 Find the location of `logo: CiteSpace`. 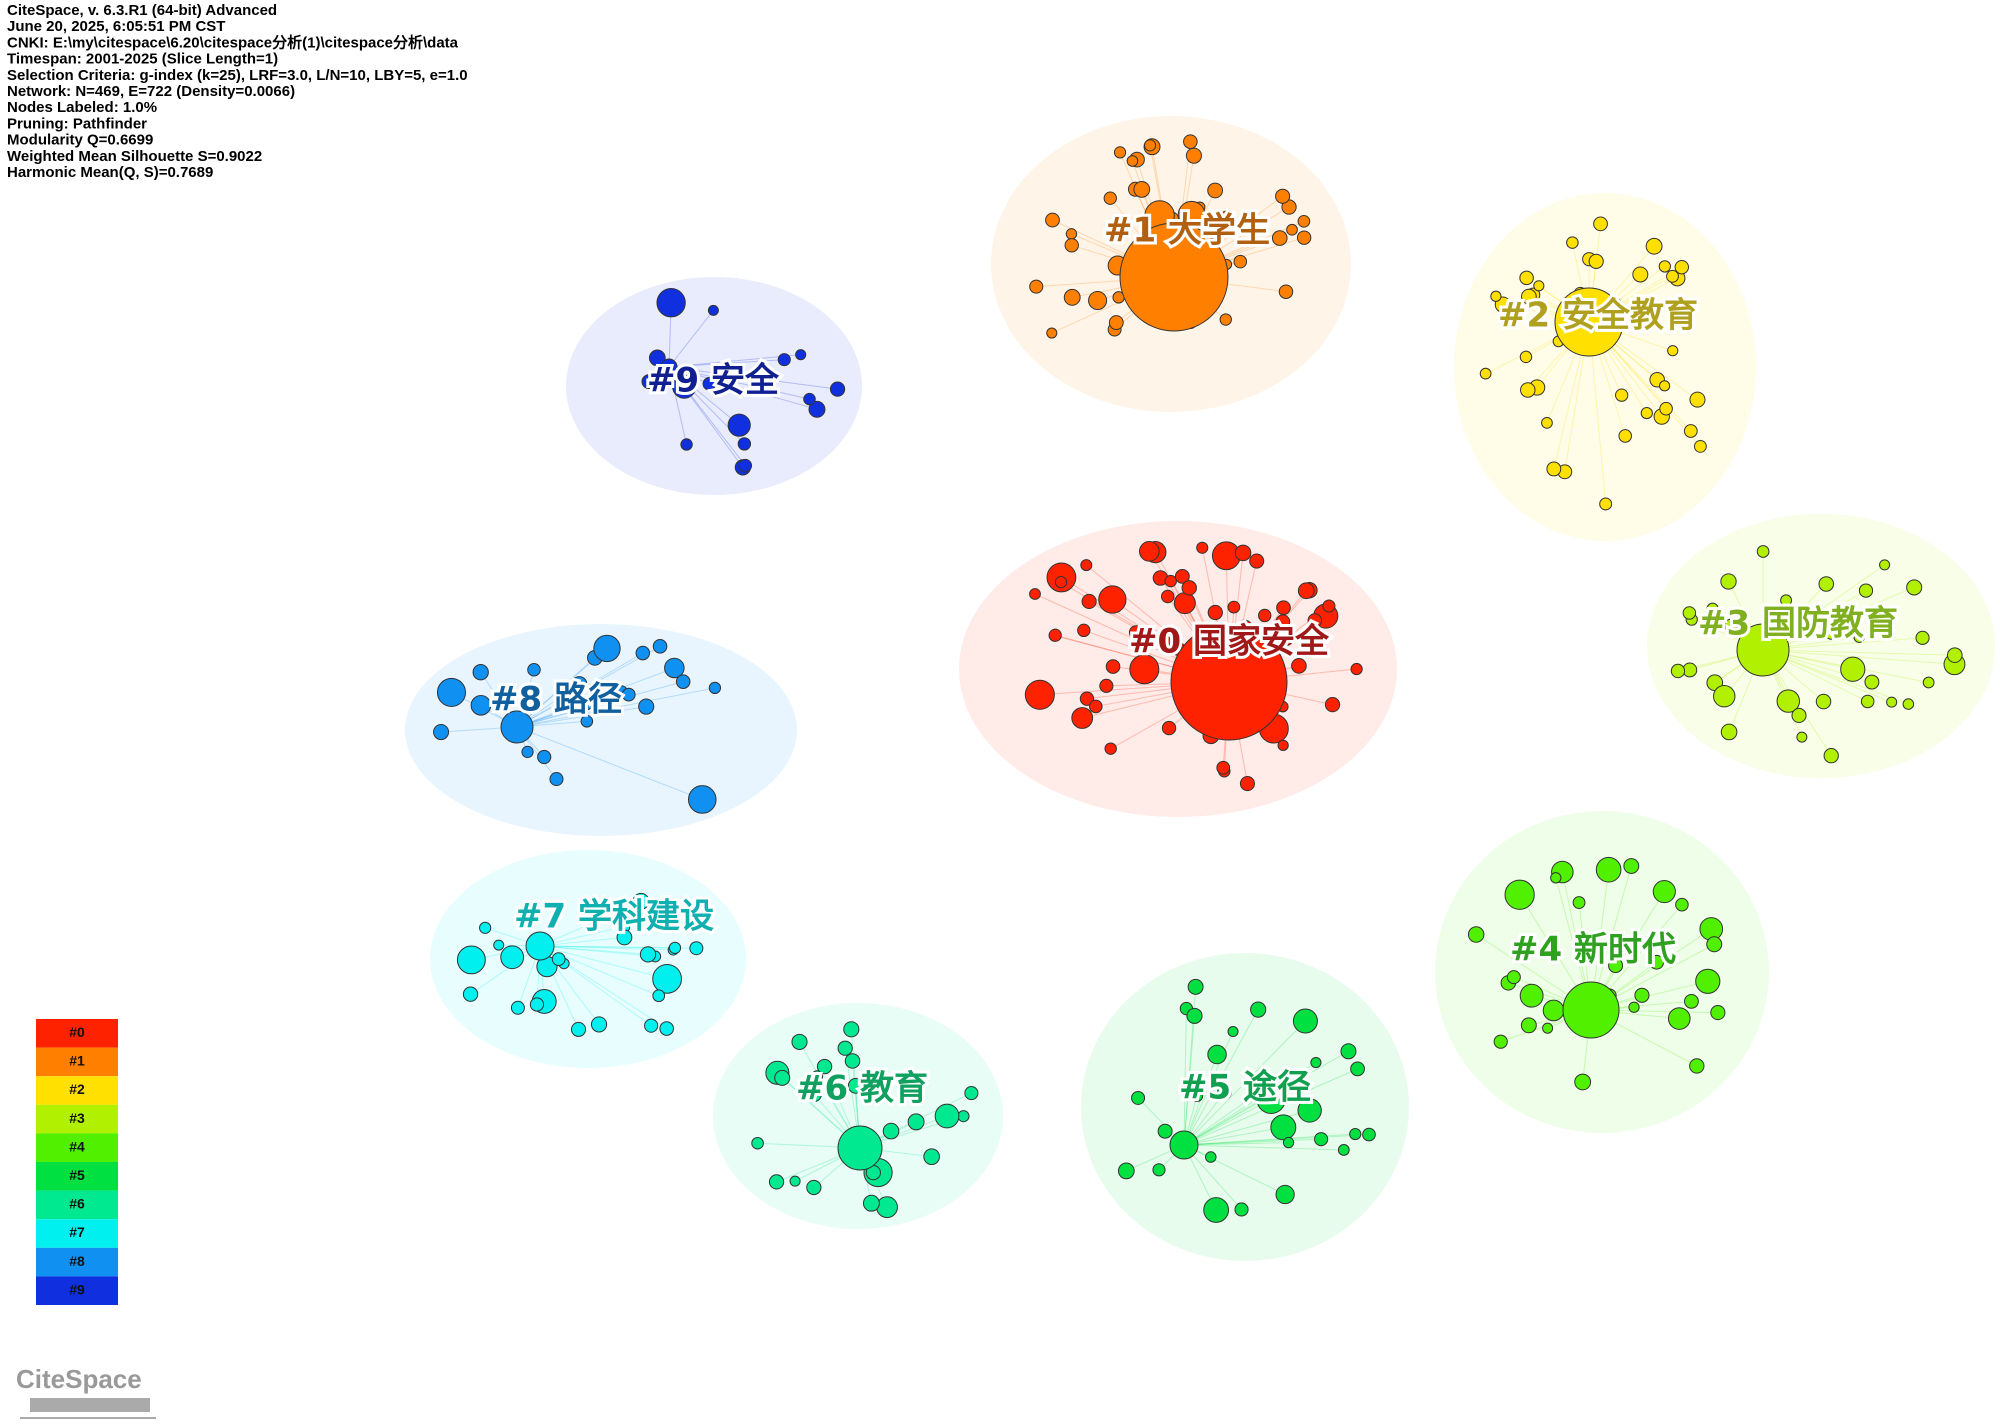

logo: CiteSpace is located at coordinates (86, 1391).